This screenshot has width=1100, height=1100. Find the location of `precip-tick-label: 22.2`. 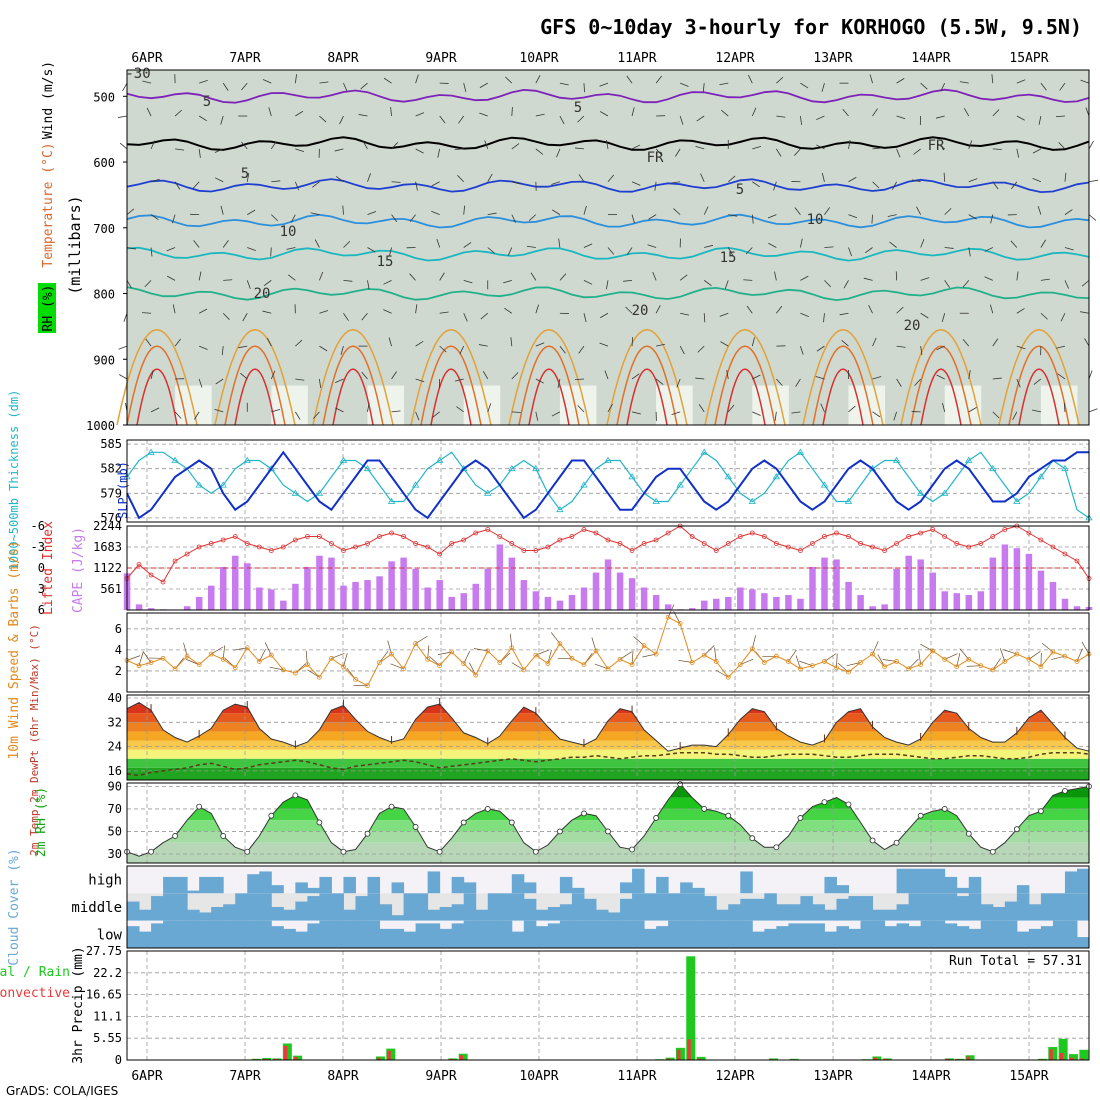

precip-tick-label: 22.2 is located at coordinates (107, 973).